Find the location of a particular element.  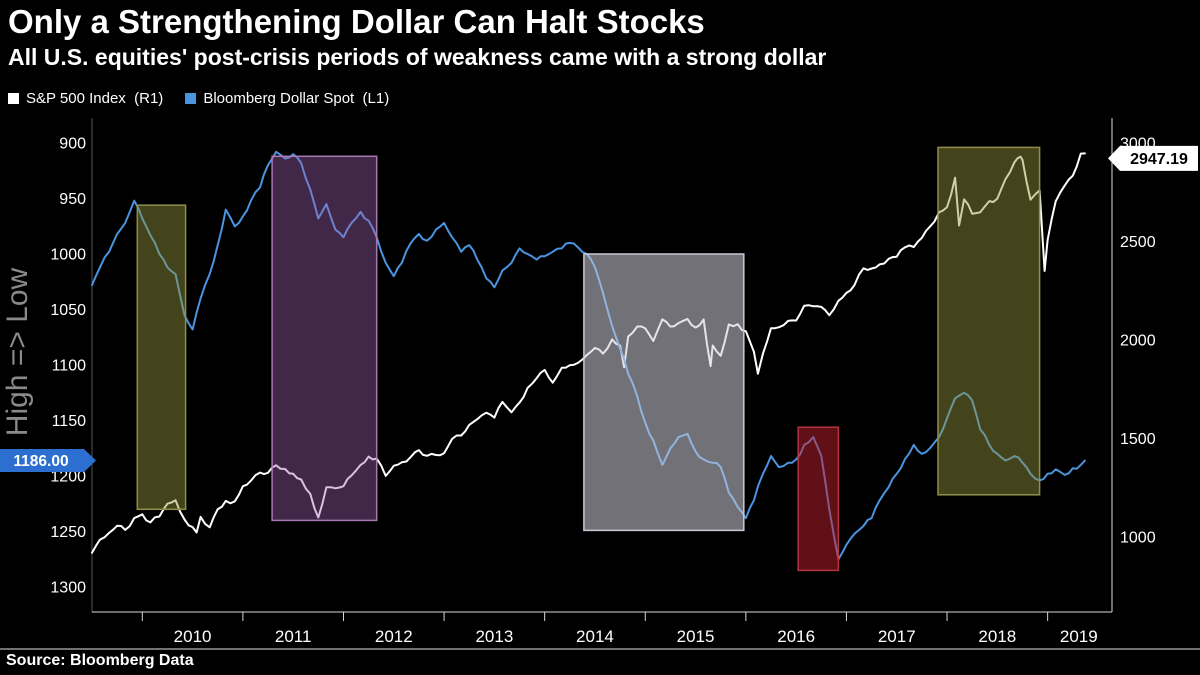

dollar-badge-value: 1186.00 is located at coordinates (40, 461).